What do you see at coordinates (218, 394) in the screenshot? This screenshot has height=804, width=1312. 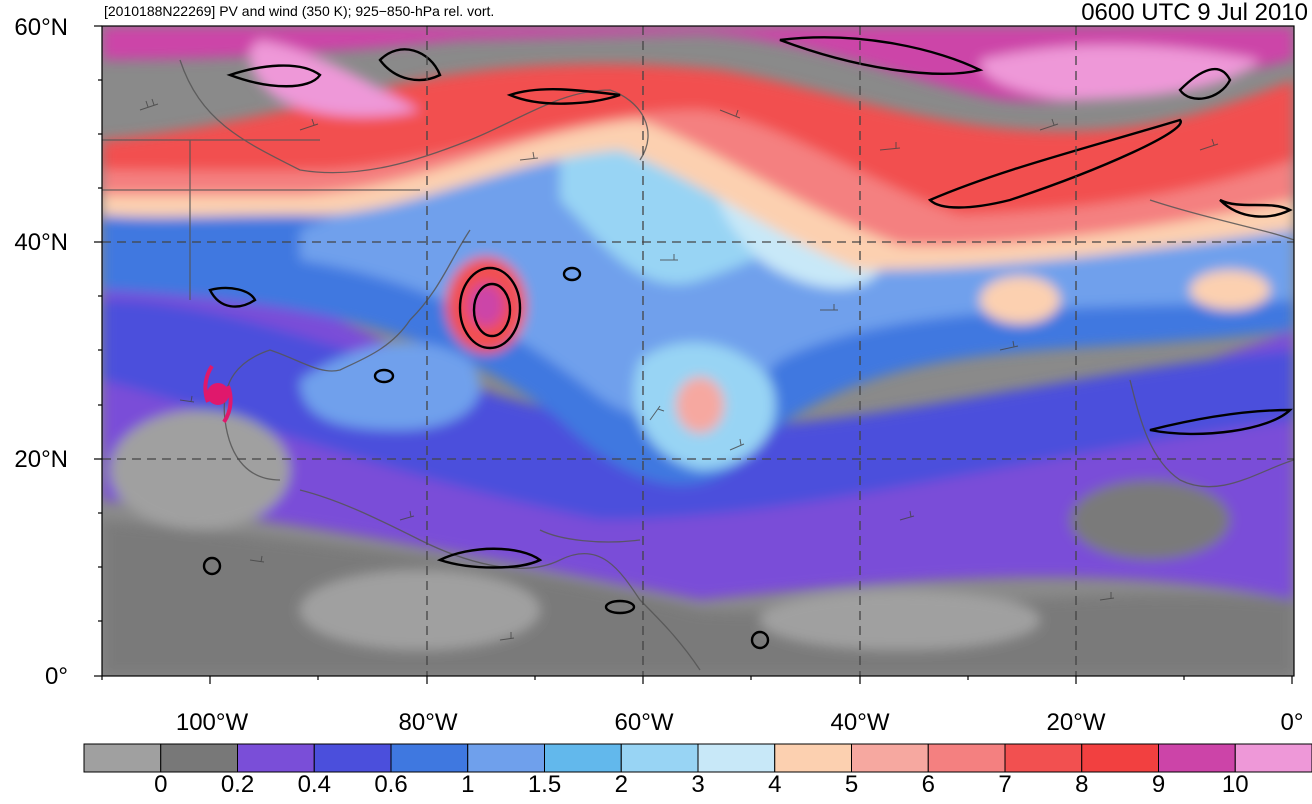 I see `storm-marker` at bounding box center [218, 394].